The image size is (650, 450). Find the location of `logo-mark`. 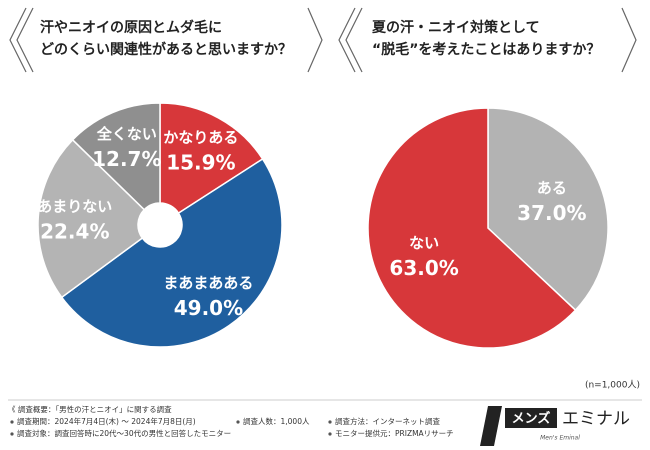

logo-mark is located at coordinates (491, 426).